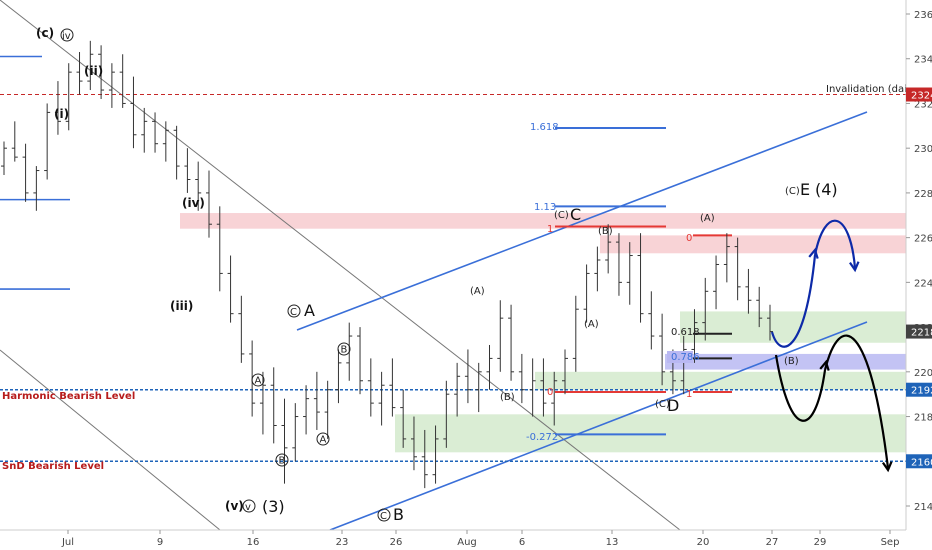 This screenshot has width=932, height=550. Describe the element at coordinates (923, 373) in the screenshot. I see `price-tick-label: 2200` at that location.